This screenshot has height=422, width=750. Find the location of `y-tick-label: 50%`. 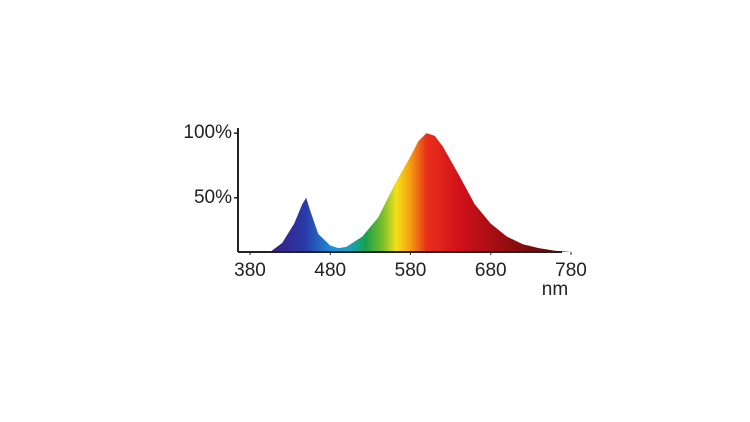

y-tick-label: 50% is located at coordinates (213, 197).